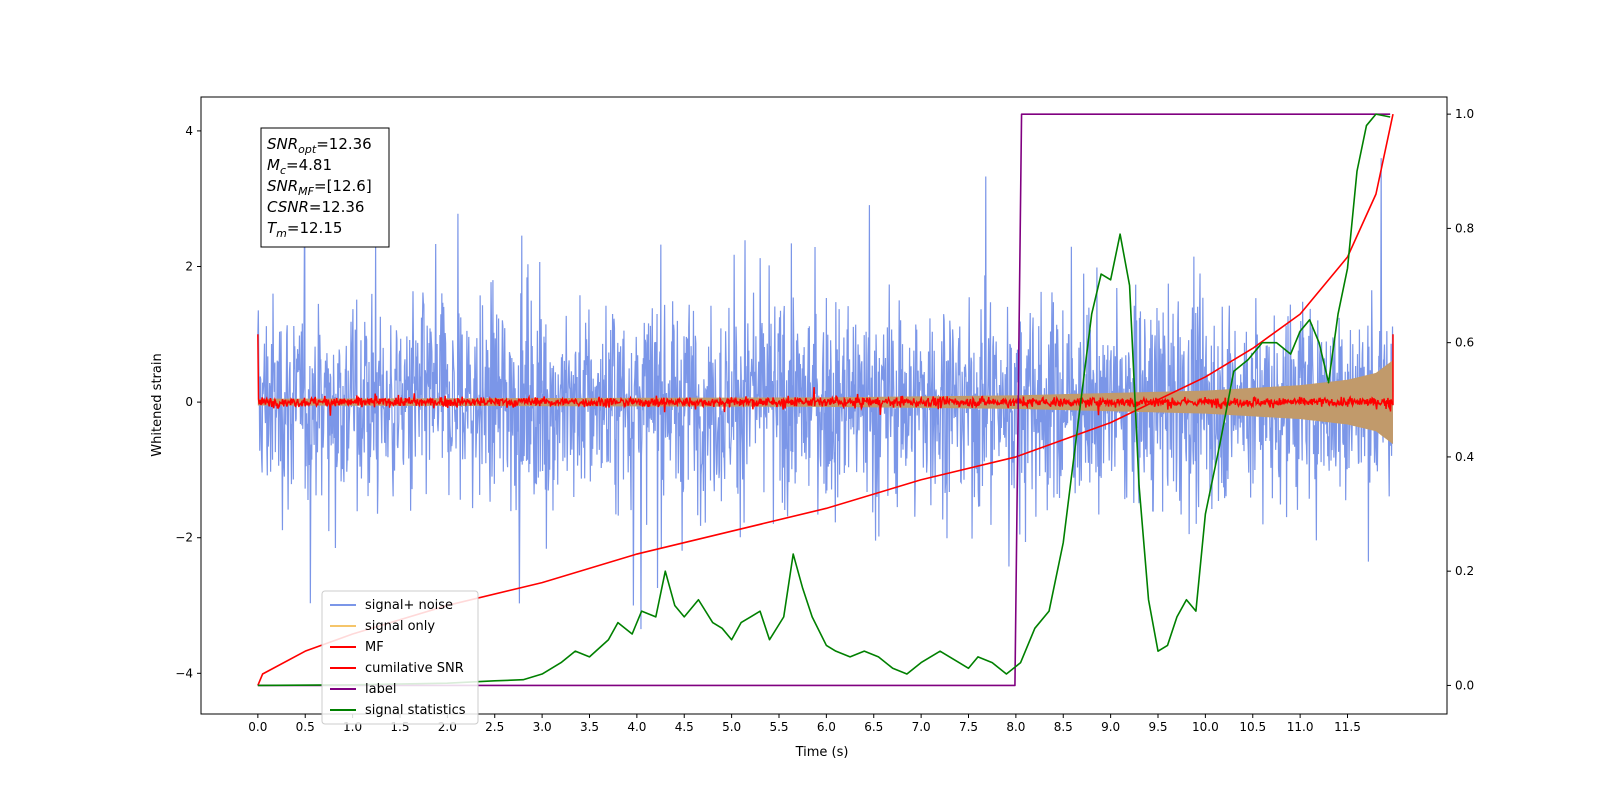 This screenshot has height=800, width=1600. What do you see at coordinates (1015, 727) in the screenshot?
I see `x-tick-label: 8.0` at bounding box center [1015, 727].